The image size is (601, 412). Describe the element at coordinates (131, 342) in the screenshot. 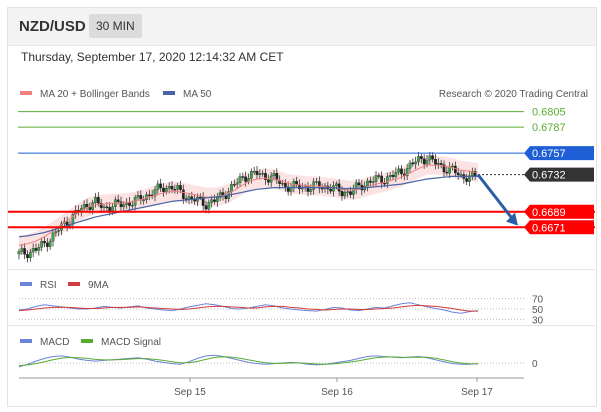

I see `macd-signal-legend-label: MACD Signal` at that location.